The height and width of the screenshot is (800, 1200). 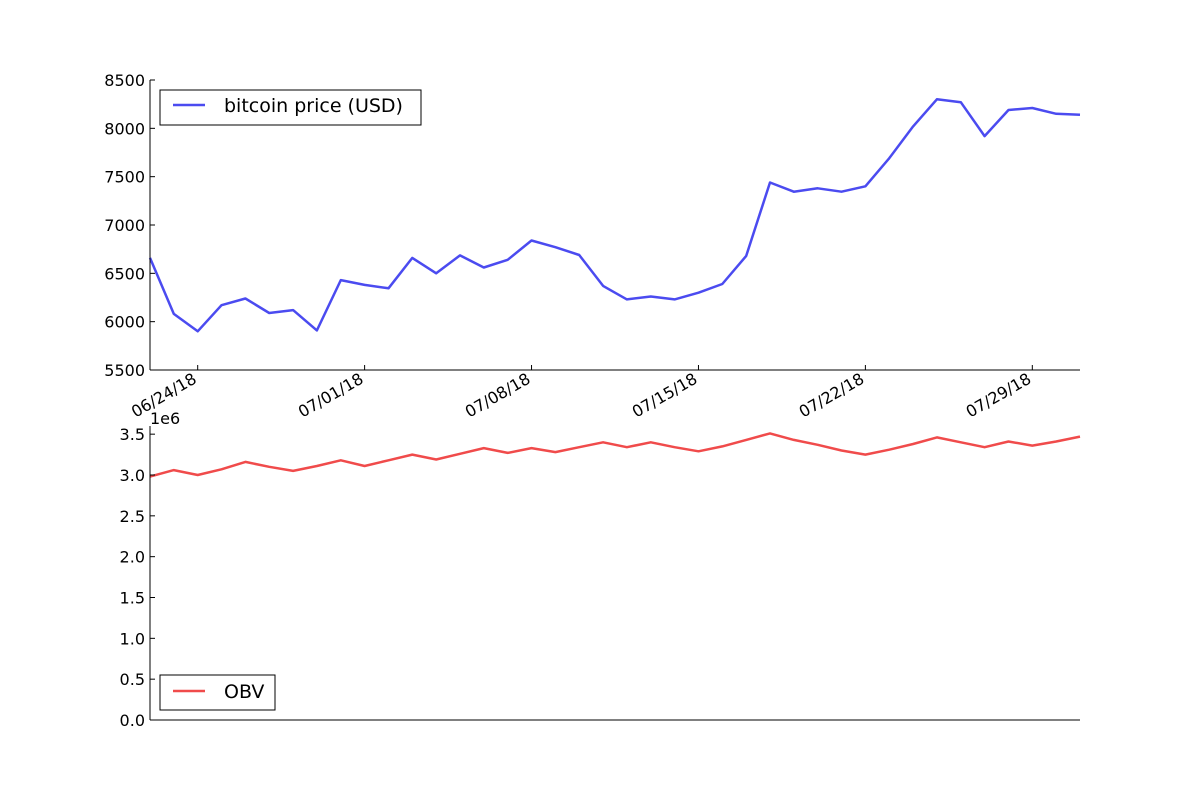 I want to click on obv-y-tick-label: 0.5, so click(x=132, y=679).